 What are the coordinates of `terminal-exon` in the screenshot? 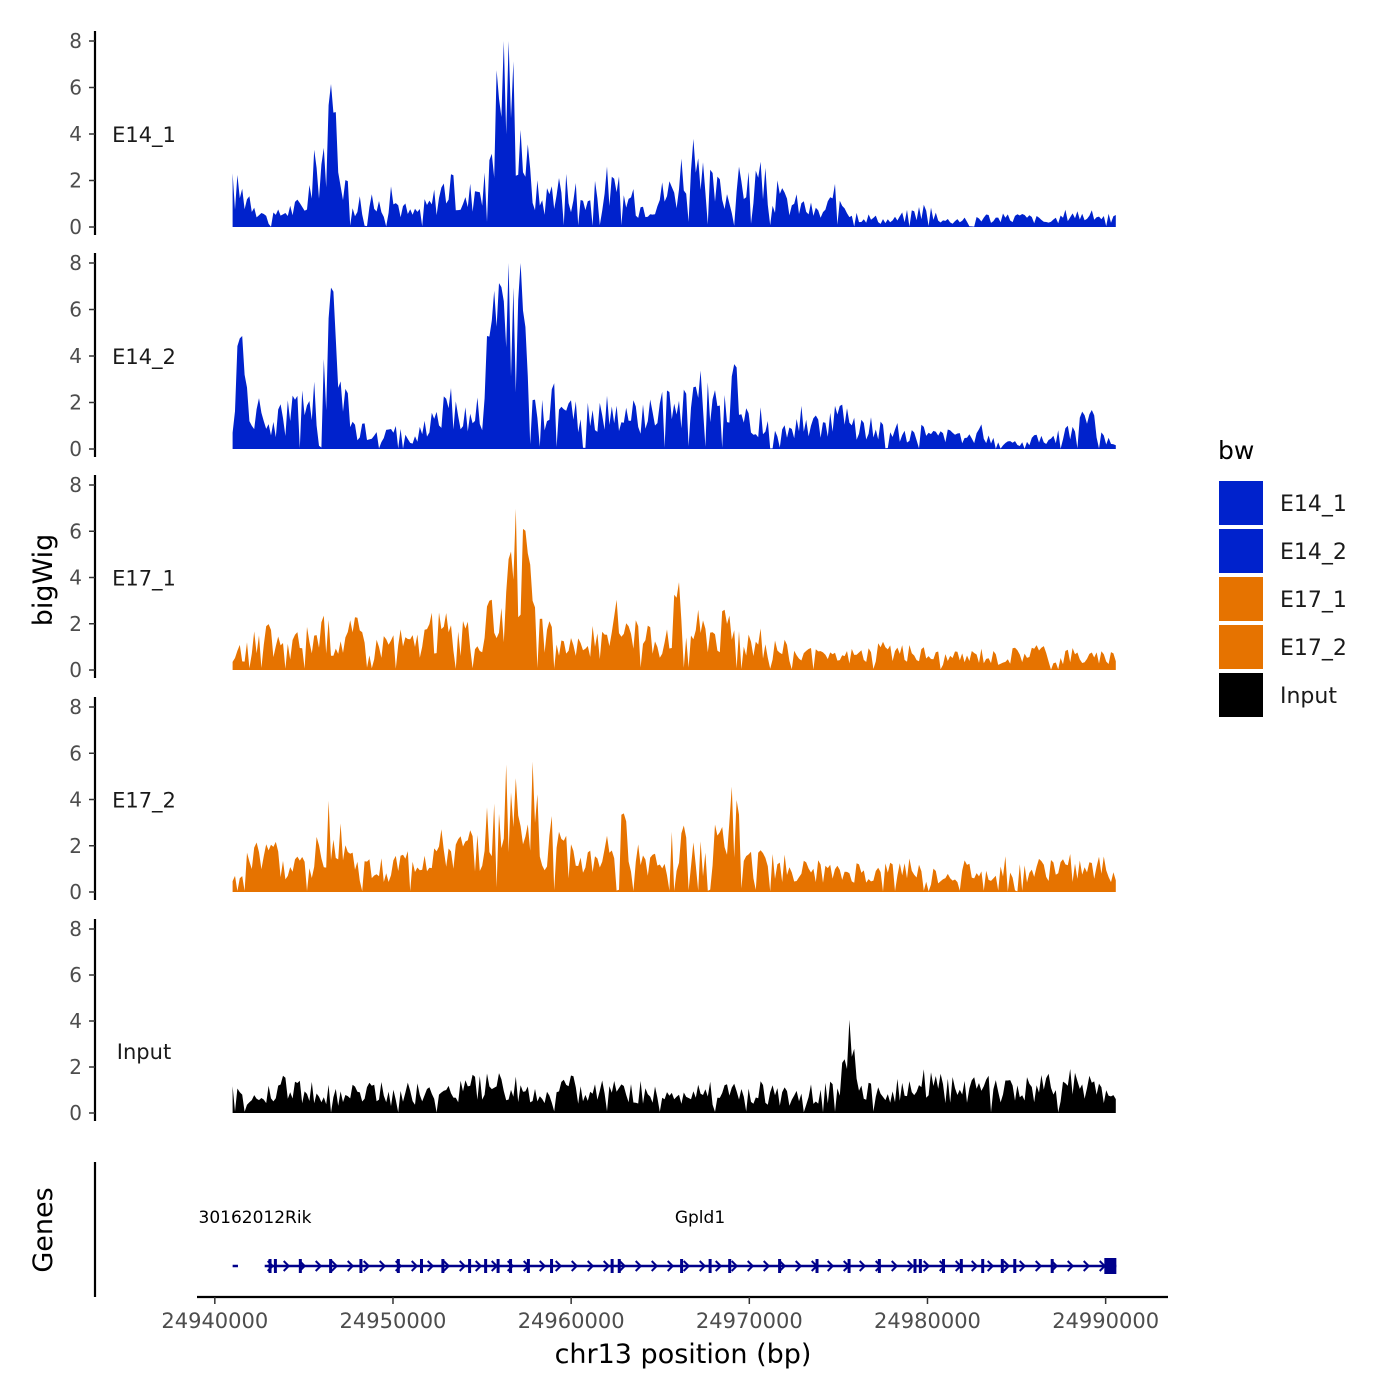 It's located at (1110, 1266).